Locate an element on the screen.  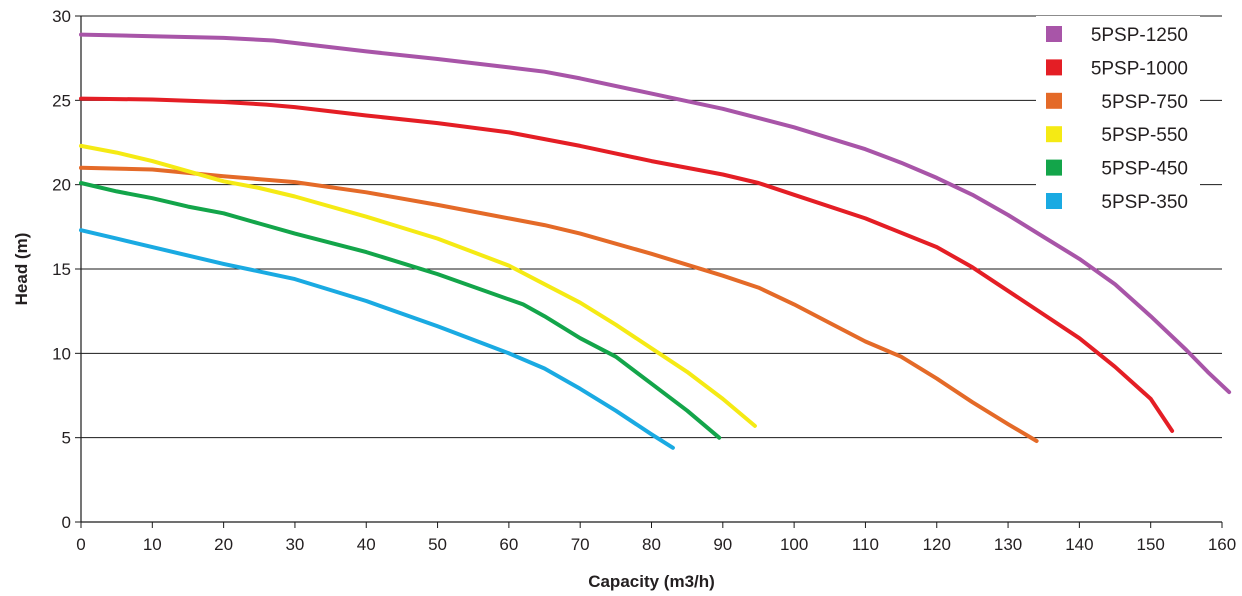
x-tick-label: 70 is located at coordinates (580, 544).